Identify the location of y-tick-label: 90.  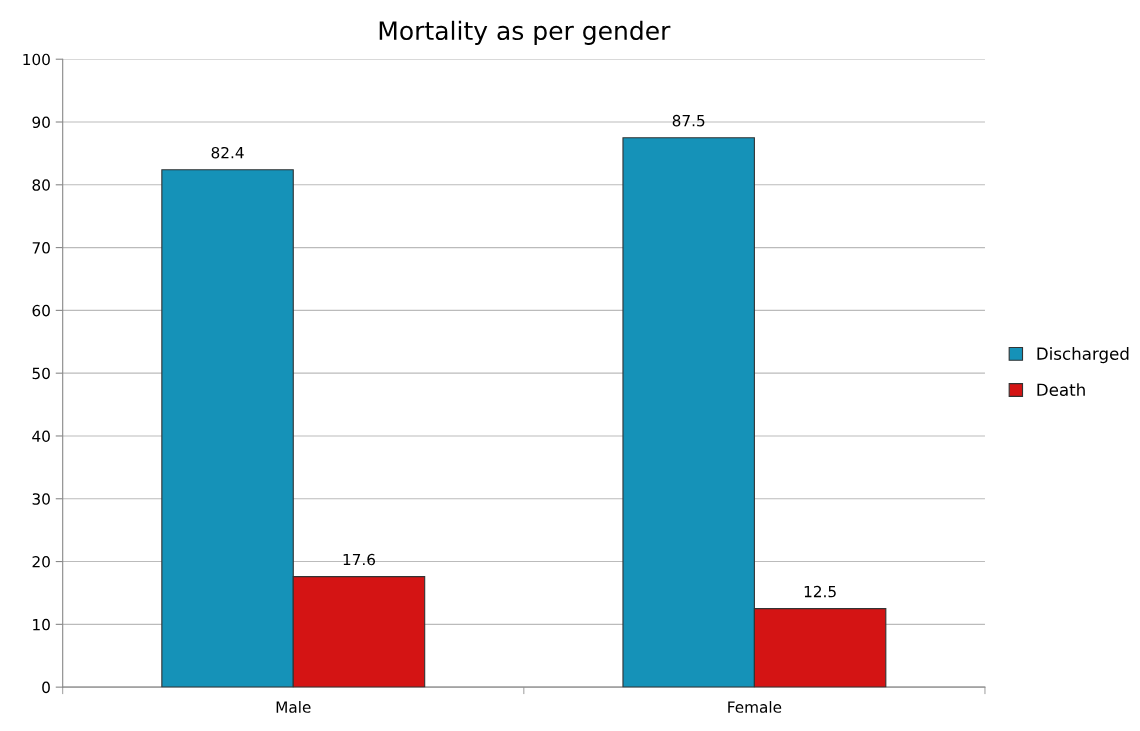
(41, 122).